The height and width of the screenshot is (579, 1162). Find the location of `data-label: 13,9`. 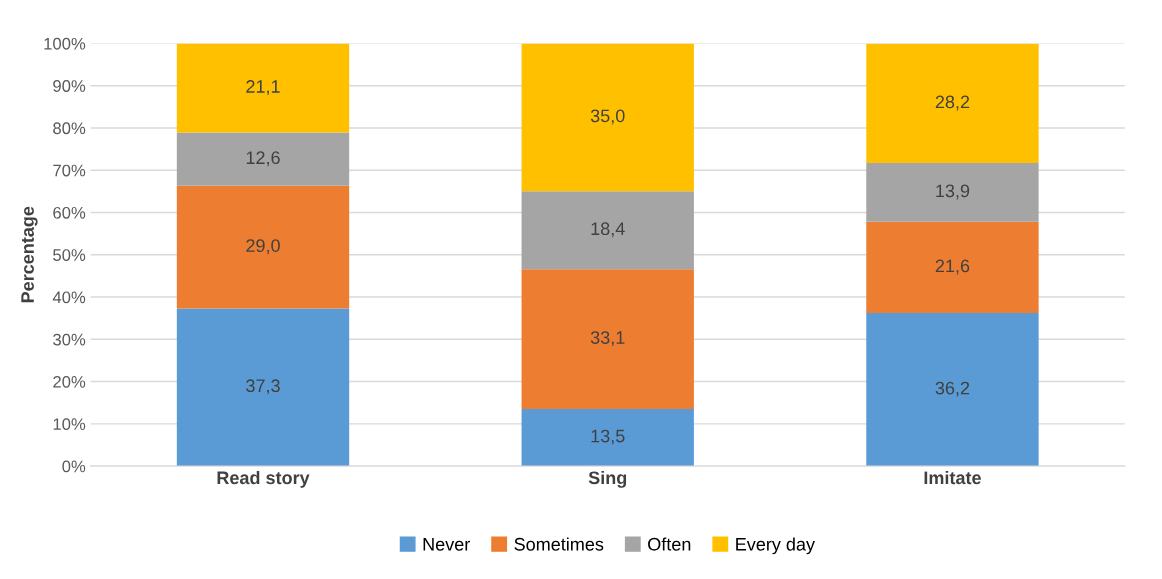

data-label: 13,9 is located at coordinates (953, 192).